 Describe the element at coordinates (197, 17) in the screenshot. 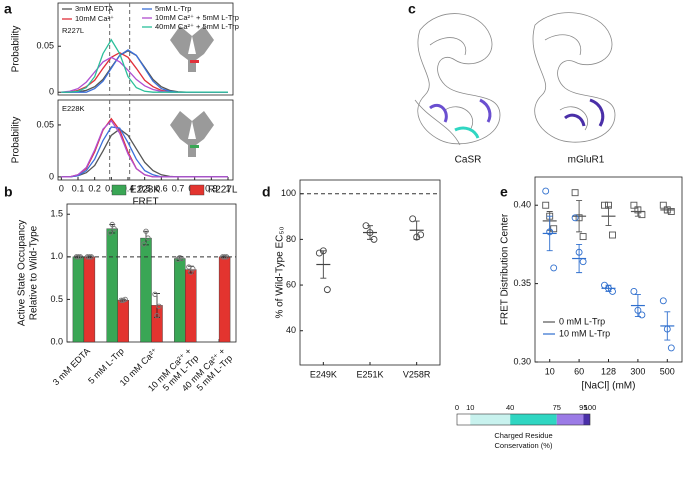

I see `legend-label: 10mM Ca²⁺ + 5mM L-Trp` at that location.